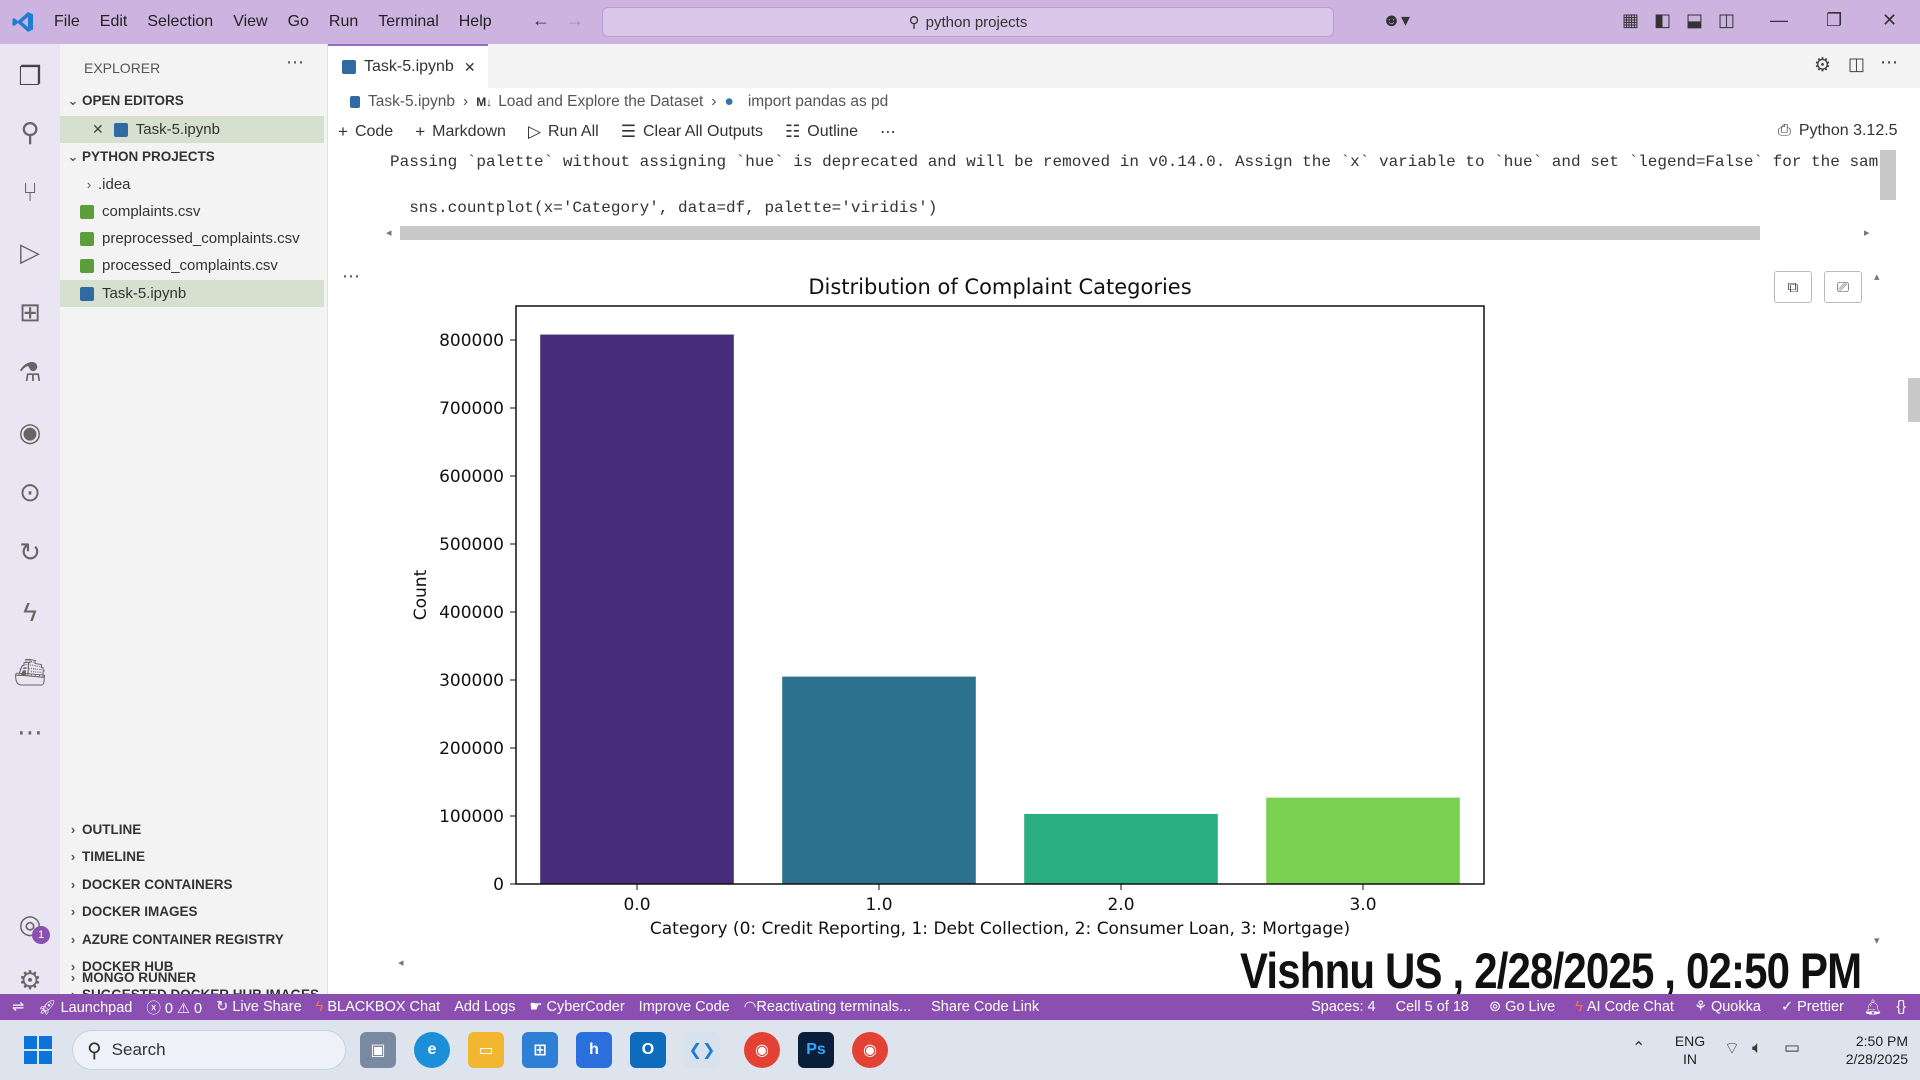  I want to click on close-tab-icon: ✕, so click(470, 67).